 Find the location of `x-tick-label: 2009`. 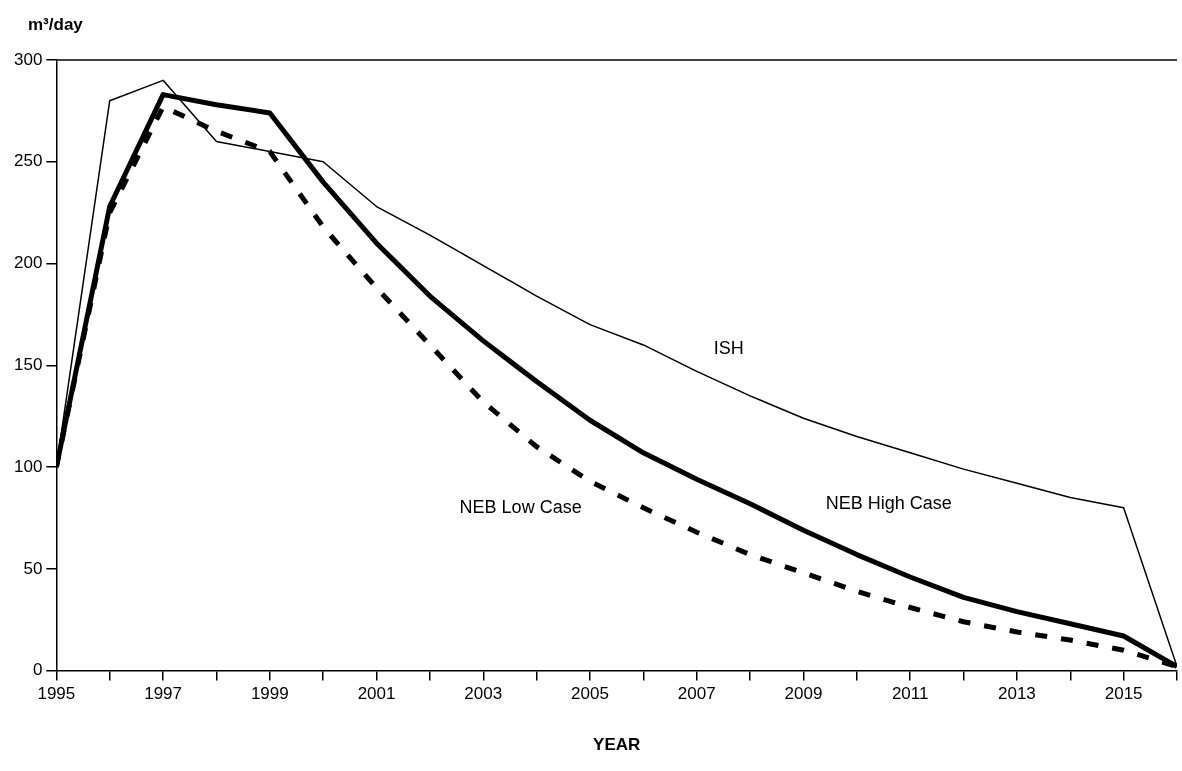

x-tick-label: 2009 is located at coordinates (803, 694).